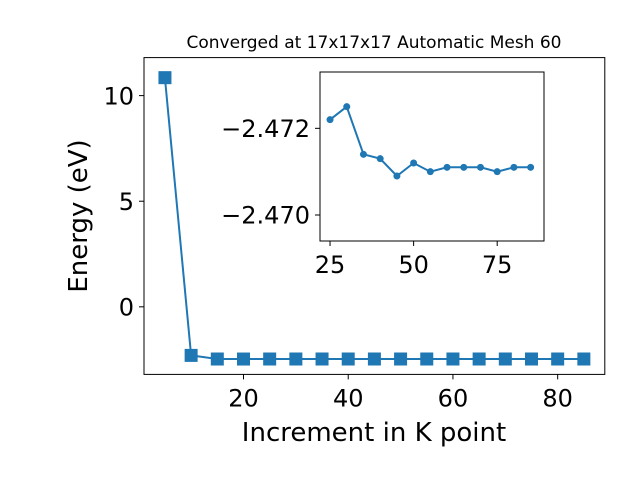 Image resolution: width=640 pixels, height=480 pixels. What do you see at coordinates (265, 129) in the screenshot?
I see `y-tick-label: −2.472` at bounding box center [265, 129].